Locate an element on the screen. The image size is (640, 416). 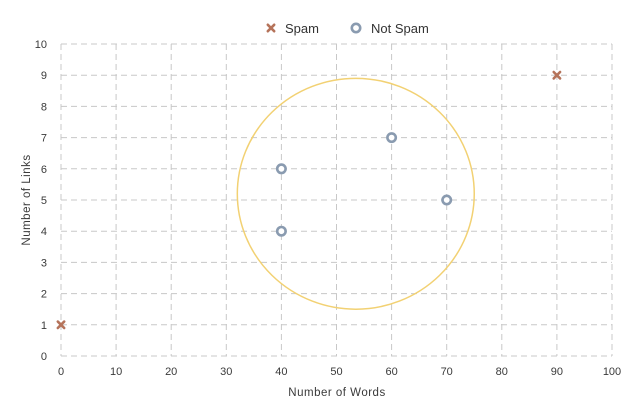
y-tick-label: 1 is located at coordinates (44, 326).